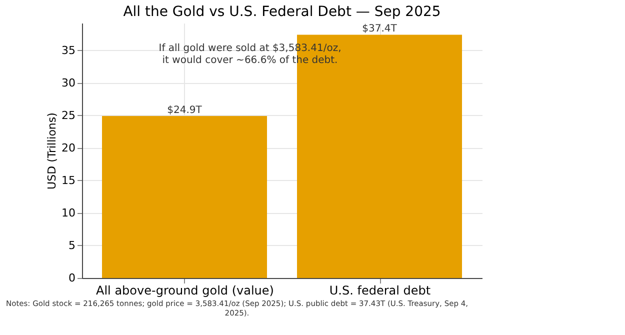 The width and height of the screenshot is (625, 335). Describe the element at coordinates (72, 278) in the screenshot. I see `y-tick-label: 0` at that location.